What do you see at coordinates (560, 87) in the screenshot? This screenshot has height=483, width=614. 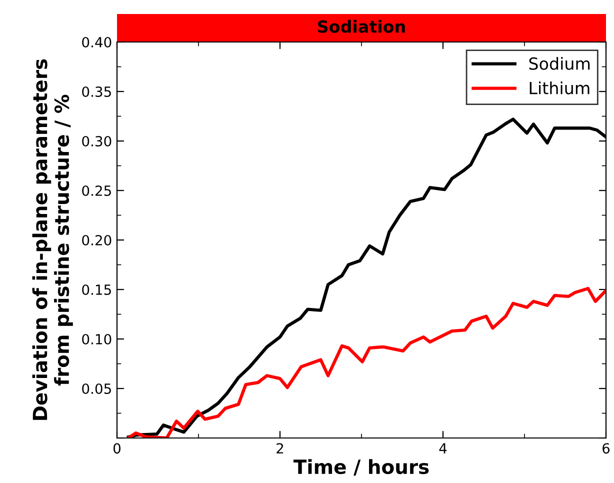 I see `legend-label: Lithium` at bounding box center [560, 87].